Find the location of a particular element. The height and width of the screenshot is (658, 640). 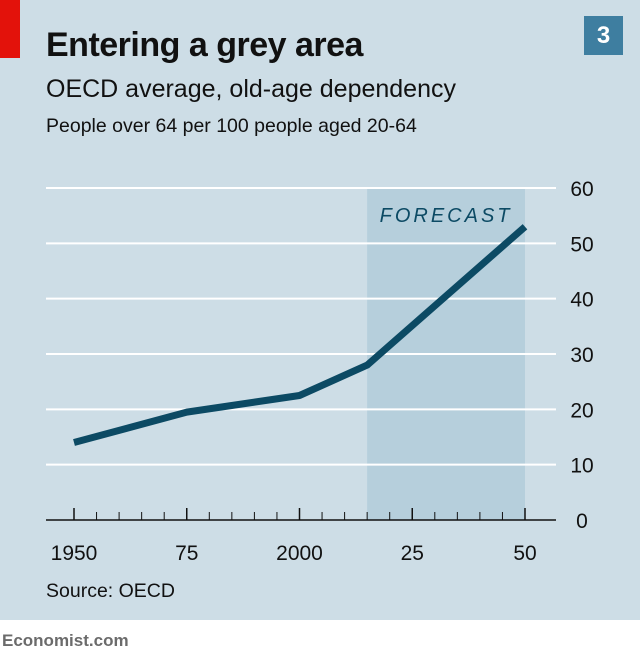

y-tick-label: 0 is located at coordinates (582, 521).